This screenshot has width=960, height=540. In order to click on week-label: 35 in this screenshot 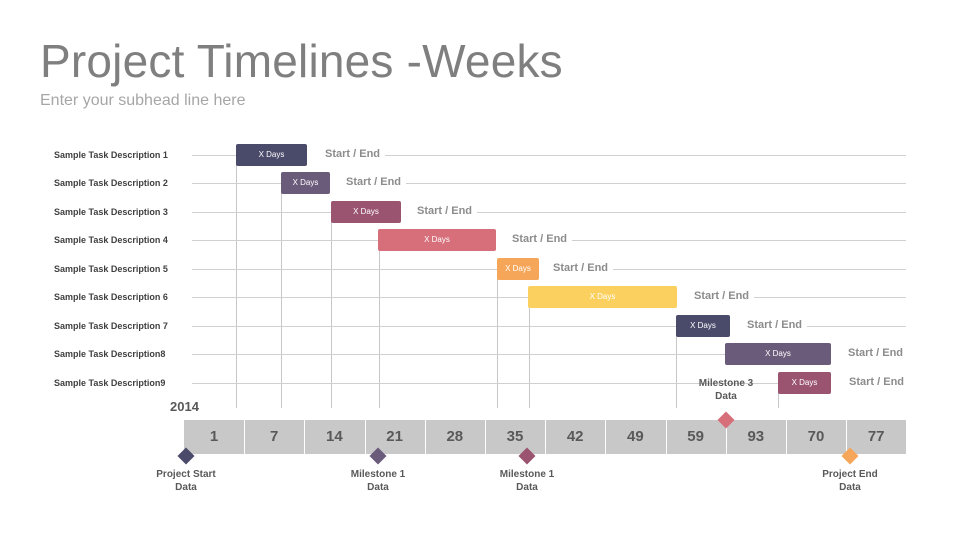, I will do `click(515, 436)`.